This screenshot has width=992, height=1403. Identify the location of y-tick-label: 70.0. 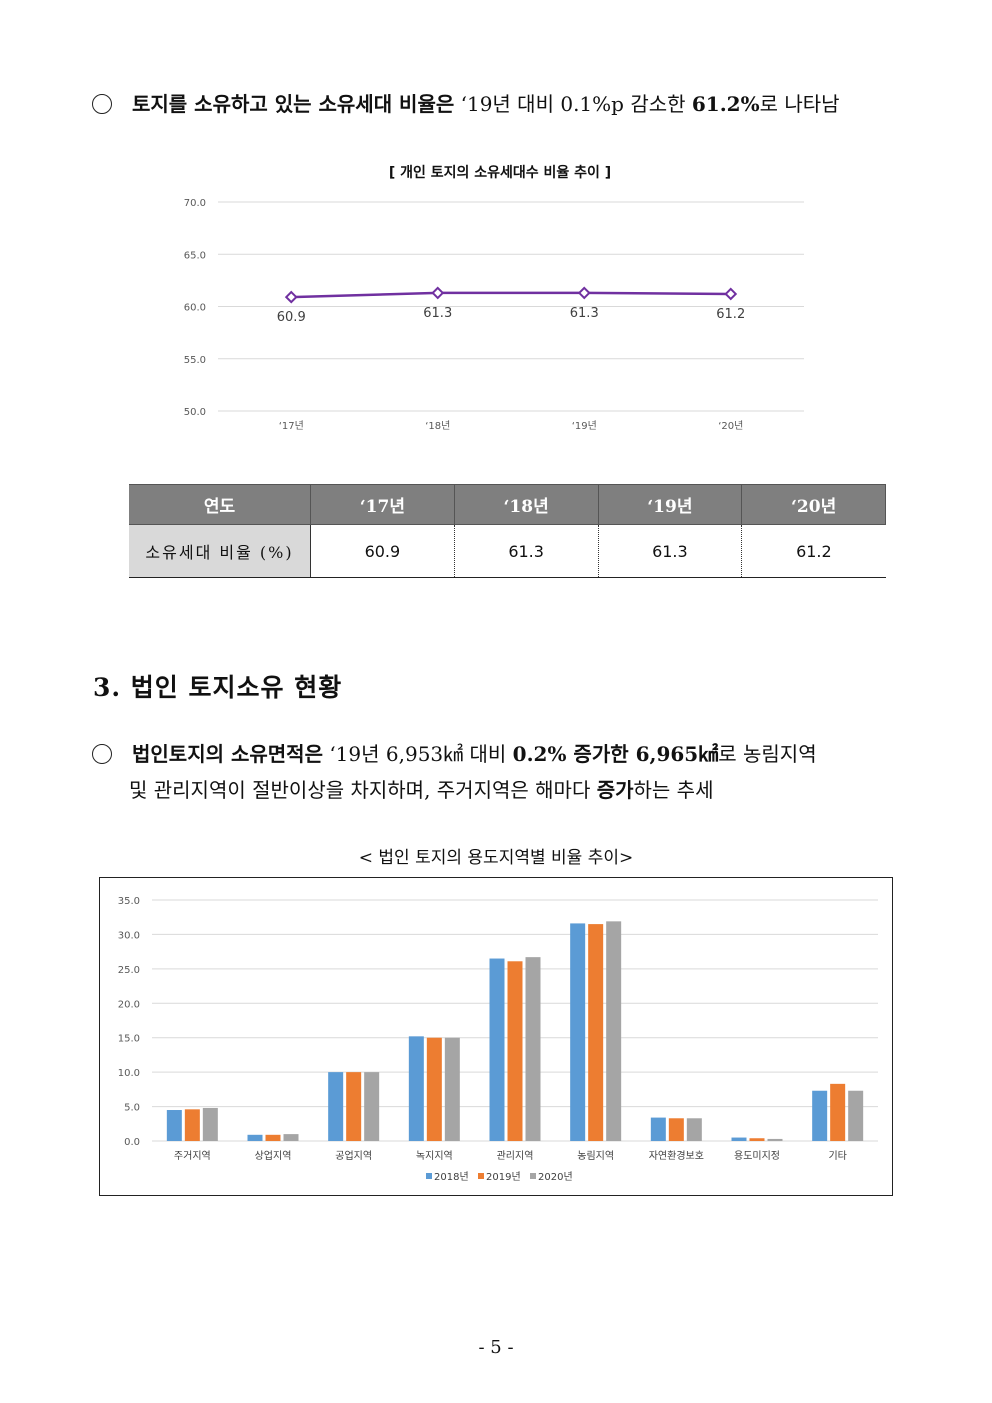
(195, 203).